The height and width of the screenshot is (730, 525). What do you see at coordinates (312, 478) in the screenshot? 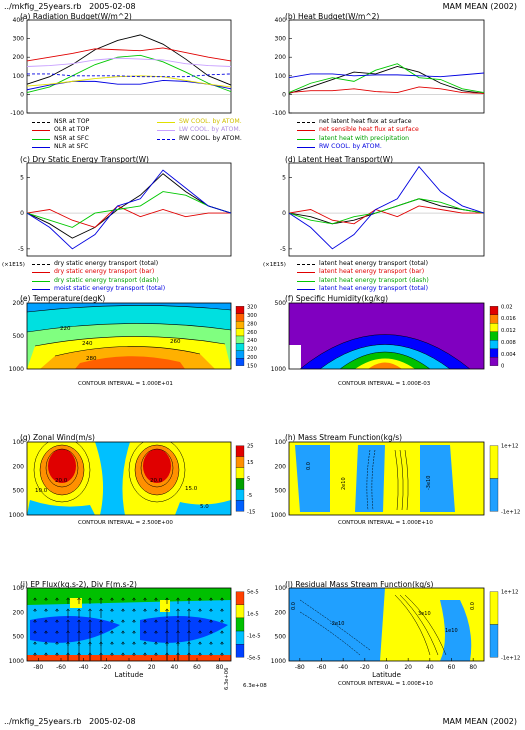
I see `negative-region` at bounding box center [312, 478].